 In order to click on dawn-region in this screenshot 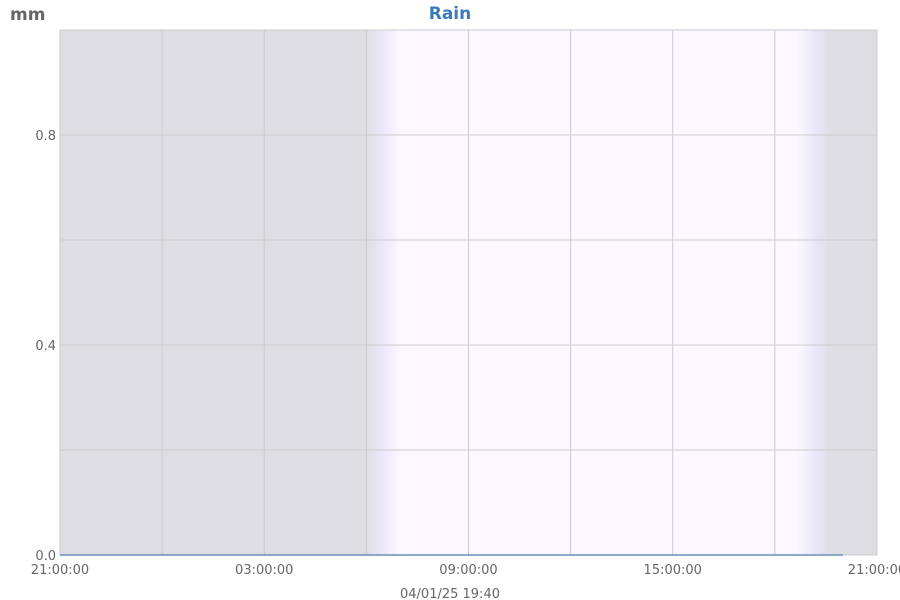, I will do `click(383, 292)`.